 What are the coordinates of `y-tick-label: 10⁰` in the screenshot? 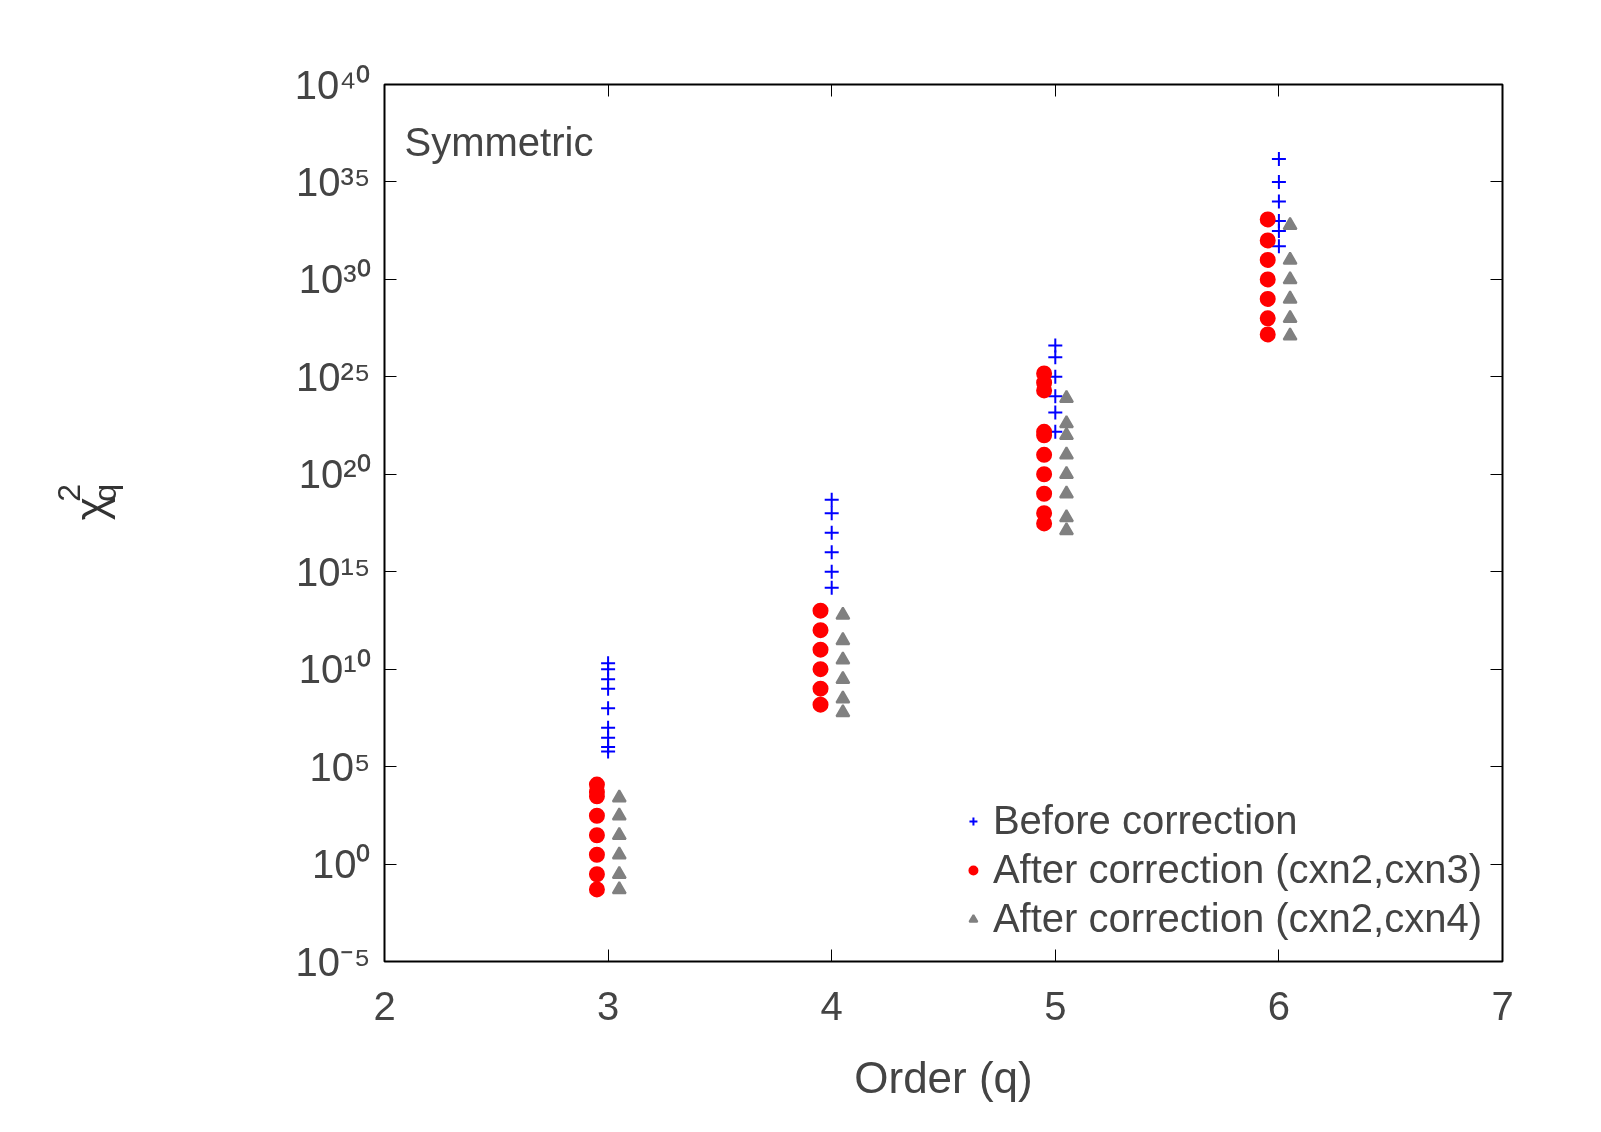 It's located at (341, 864).